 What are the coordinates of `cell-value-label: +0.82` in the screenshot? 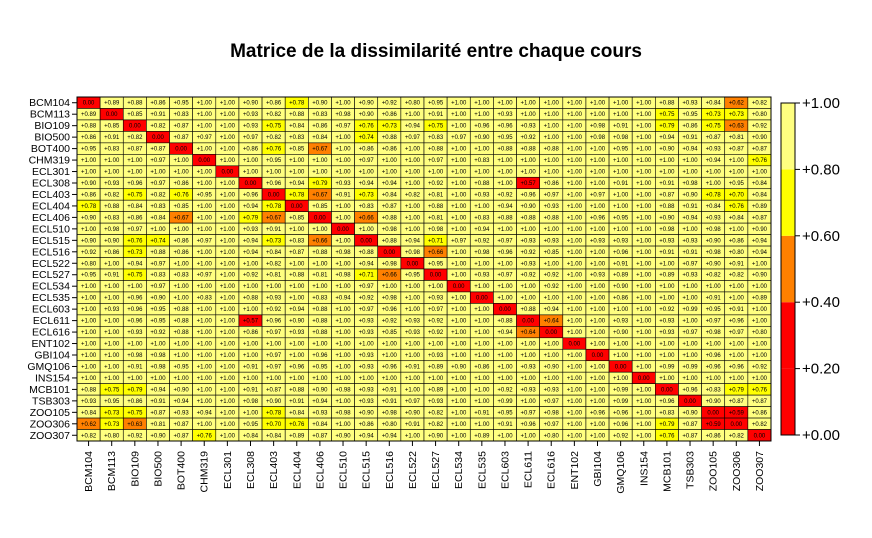 It's located at (737, 436).